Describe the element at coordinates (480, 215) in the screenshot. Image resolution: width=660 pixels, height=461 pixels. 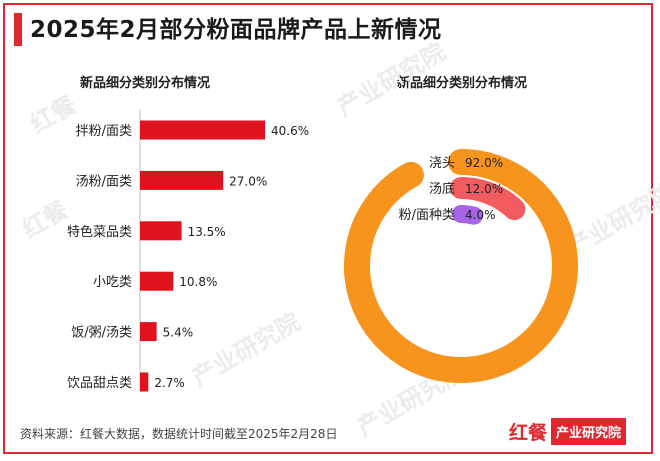
I see `ring-value-label: 4.0%` at that location.